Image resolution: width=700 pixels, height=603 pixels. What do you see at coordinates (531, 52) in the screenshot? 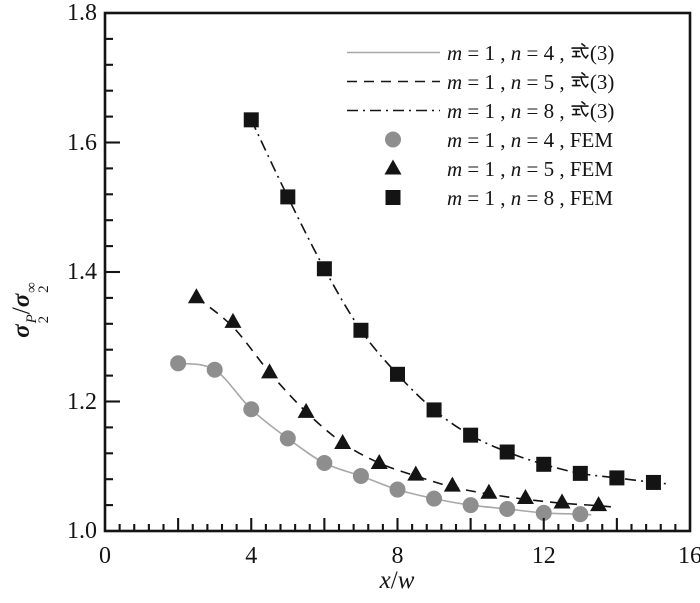
I see `legend-item-label-0: m = 1 , n = 4 , (3)` at bounding box center [531, 52].